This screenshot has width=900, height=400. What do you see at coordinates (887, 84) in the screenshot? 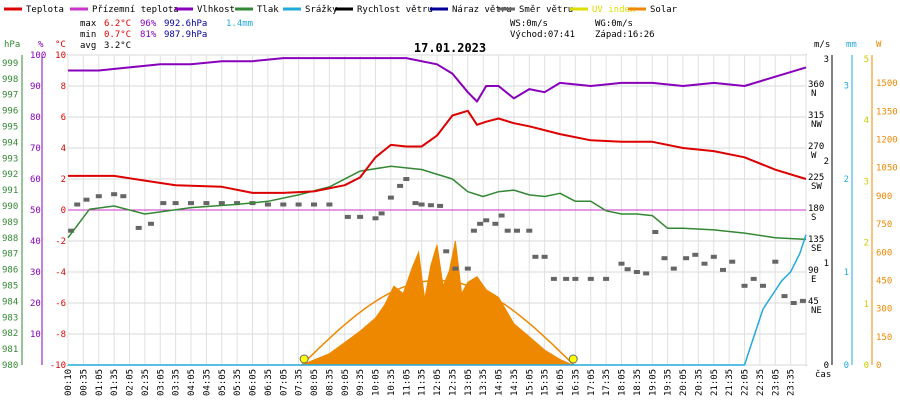
I see `w-tick-label: 1500` at bounding box center [887, 84].